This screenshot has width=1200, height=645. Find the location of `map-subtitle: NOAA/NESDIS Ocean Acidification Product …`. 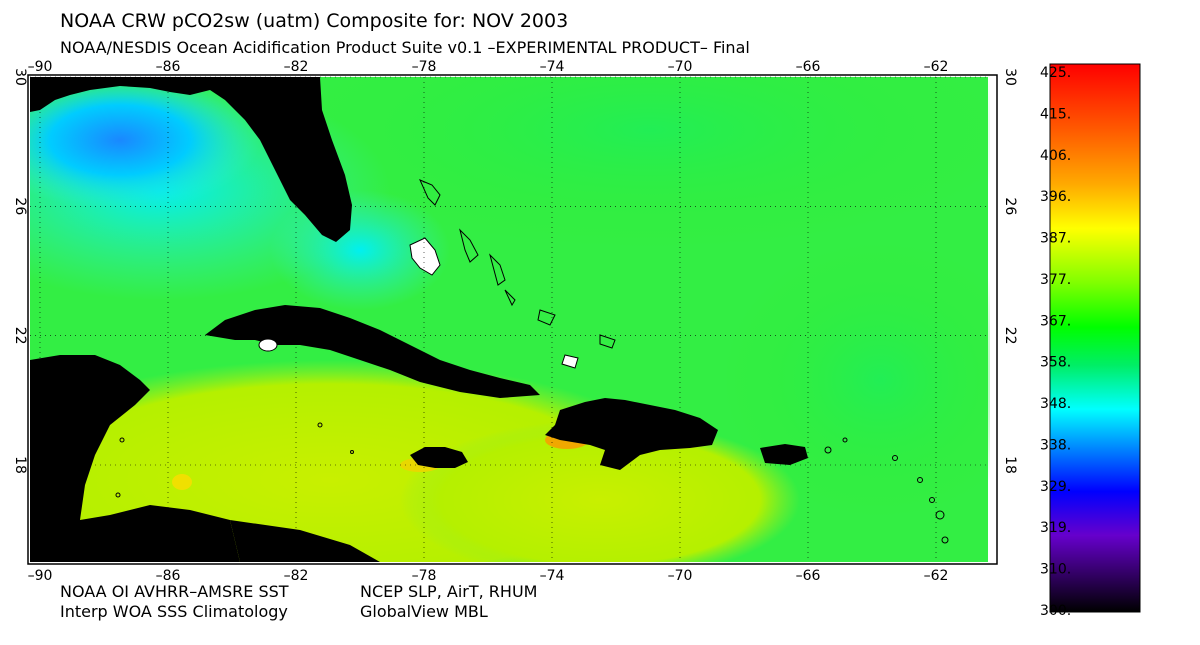

map-subtitle: NOAA/NESDIS Ocean Acidification Product … is located at coordinates (405, 47).